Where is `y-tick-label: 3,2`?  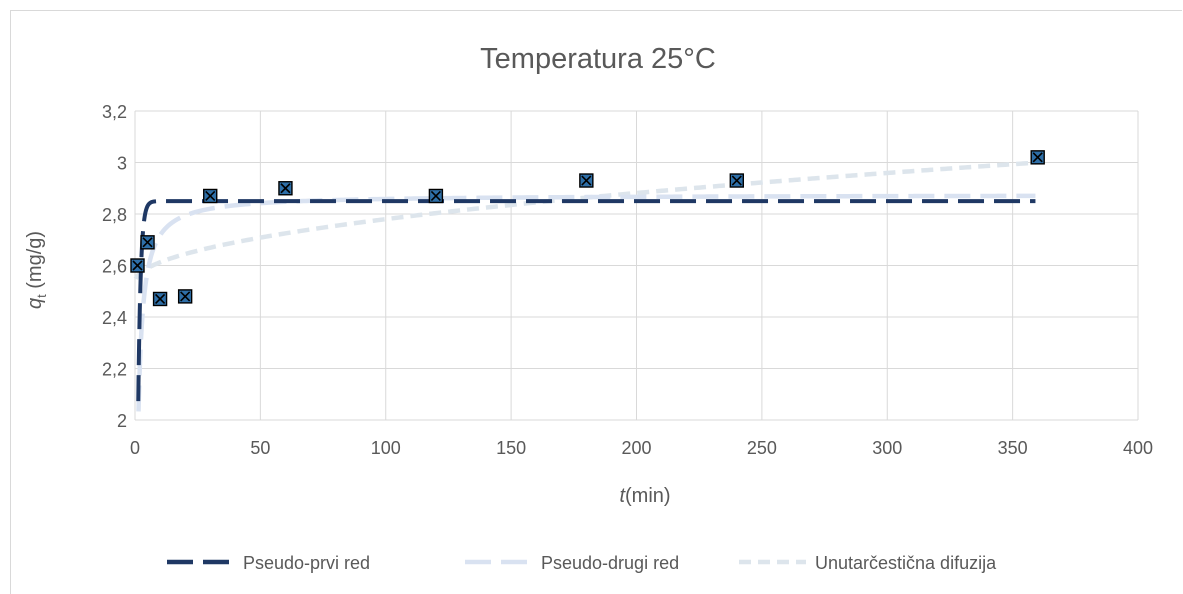 y-tick-label: 3,2 is located at coordinates (114, 112).